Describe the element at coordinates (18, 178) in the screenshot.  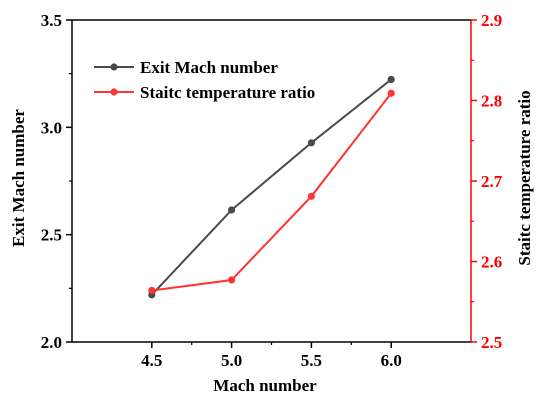
I see `left-y-axis-title: Exit Mach number` at that location.